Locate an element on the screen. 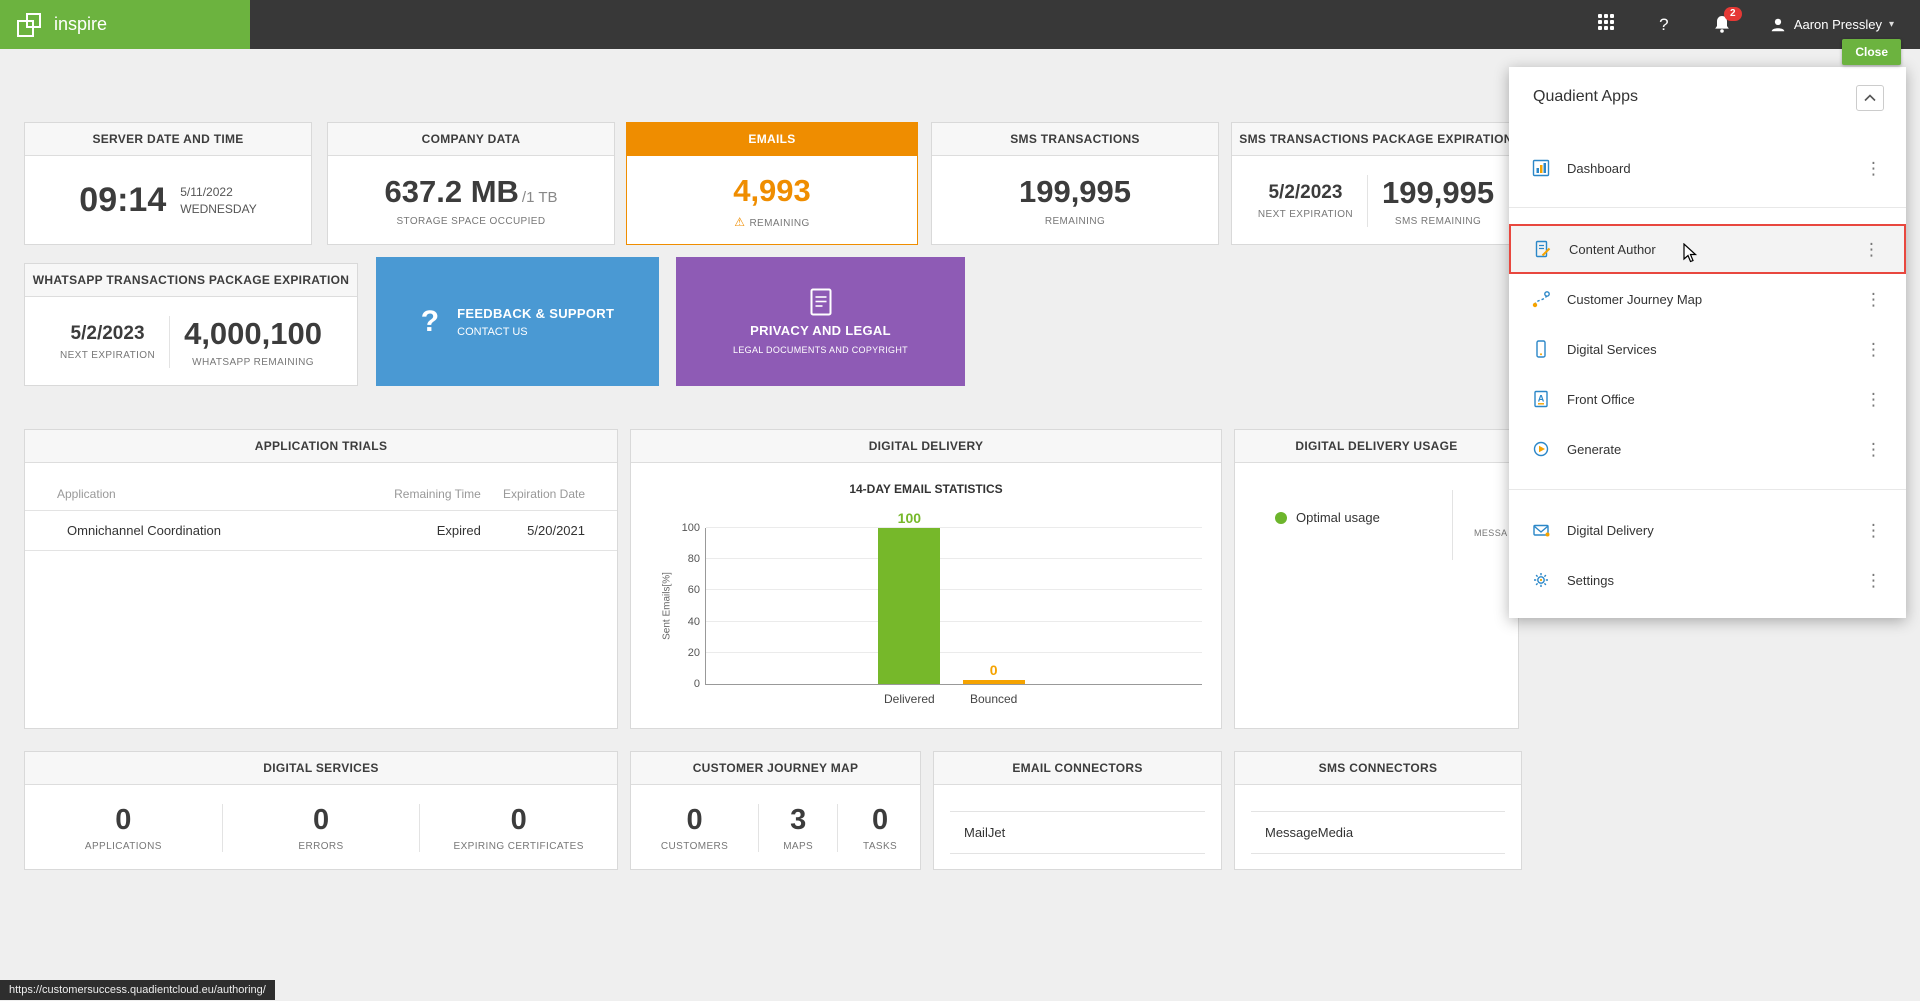 The height and width of the screenshot is (1001, 1920). app-item-front-office: A Front Office ⋮ is located at coordinates (1707, 399).